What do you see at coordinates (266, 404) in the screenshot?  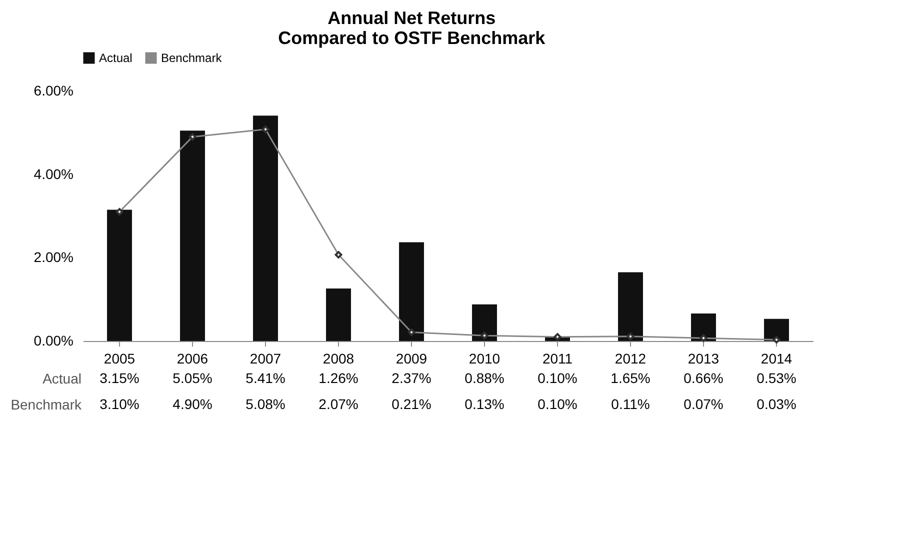 I see `data-label: 5.08%` at bounding box center [266, 404].